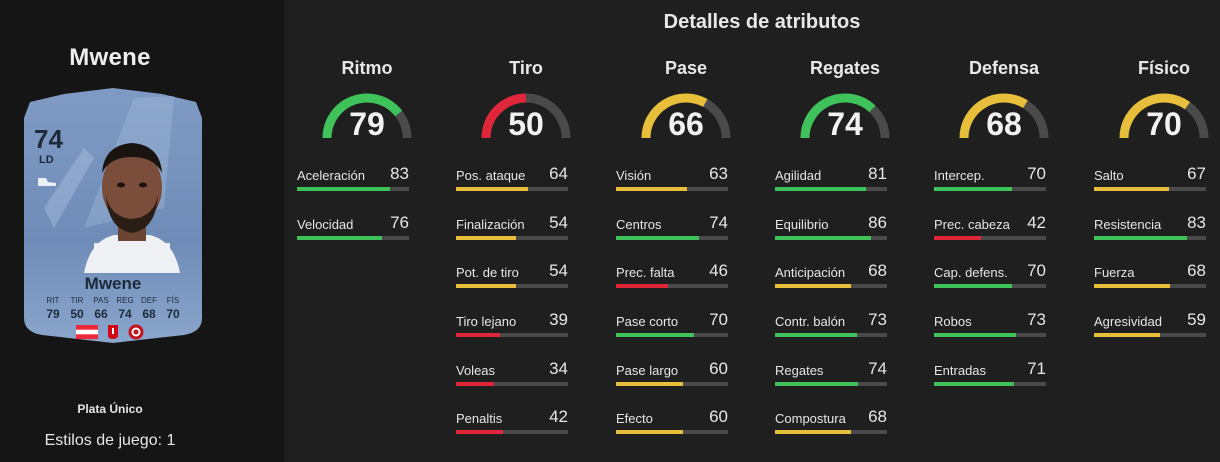 The width and height of the screenshot is (1220, 462). Describe the element at coordinates (110, 57) in the screenshot. I see `player-name-title: Mwene` at that location.